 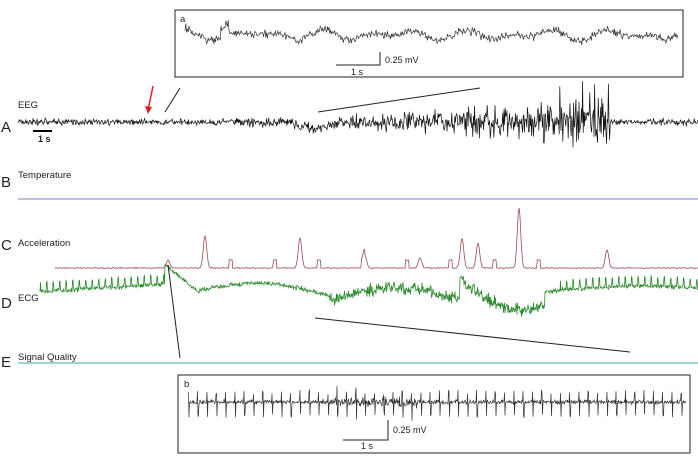 I want to click on inset-letter: b, so click(x=186, y=384).